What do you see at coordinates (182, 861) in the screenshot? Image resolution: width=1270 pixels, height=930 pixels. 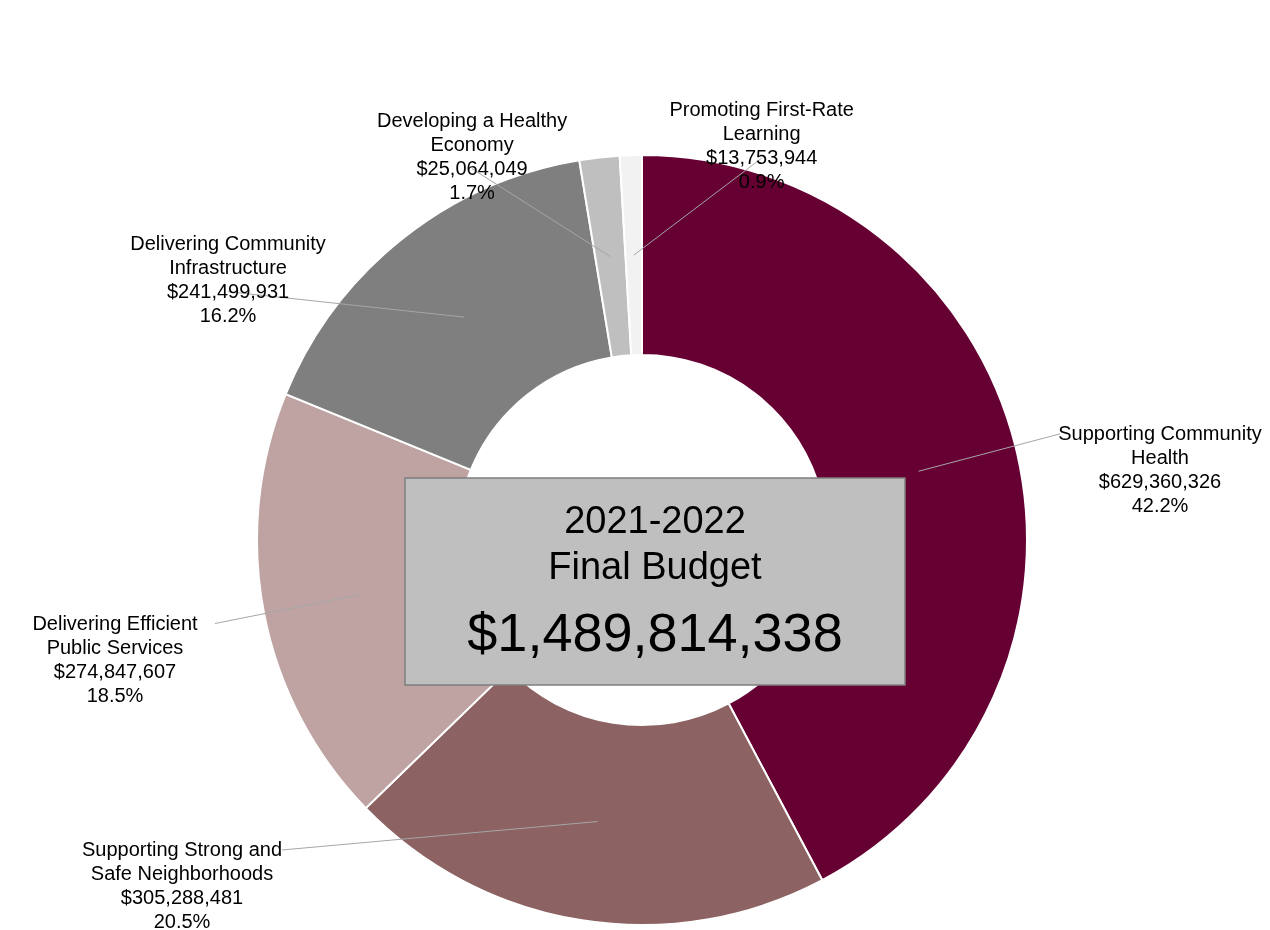 I see `slice-label: Supporting Strong and Safe Neighborhoods` at bounding box center [182, 861].